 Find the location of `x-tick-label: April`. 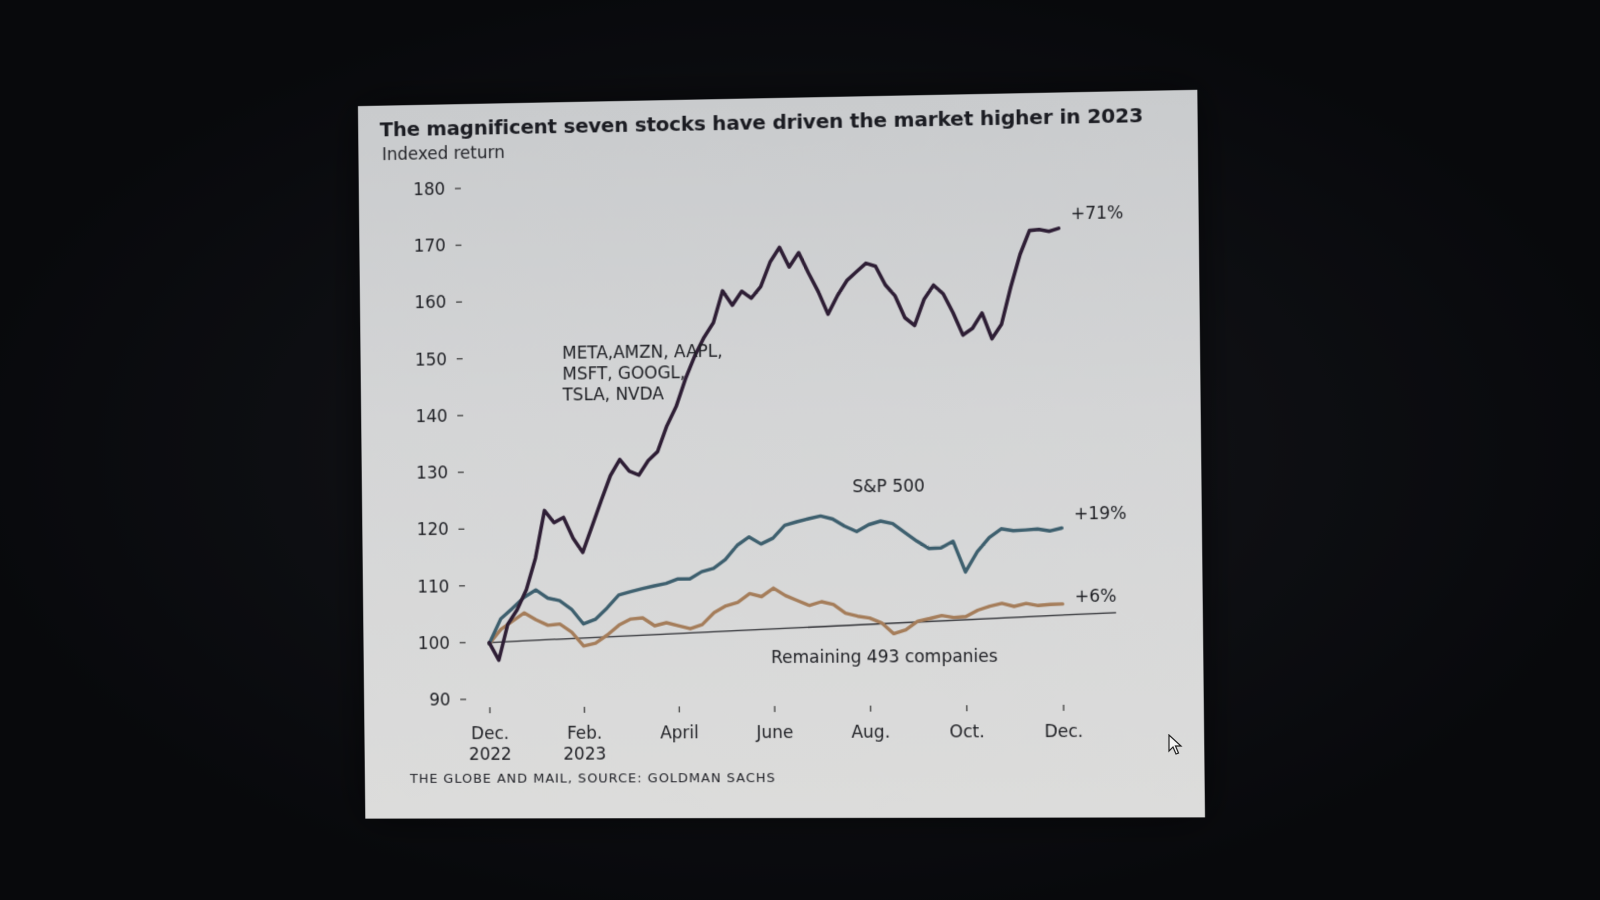

x-tick-label: April is located at coordinates (679, 732).